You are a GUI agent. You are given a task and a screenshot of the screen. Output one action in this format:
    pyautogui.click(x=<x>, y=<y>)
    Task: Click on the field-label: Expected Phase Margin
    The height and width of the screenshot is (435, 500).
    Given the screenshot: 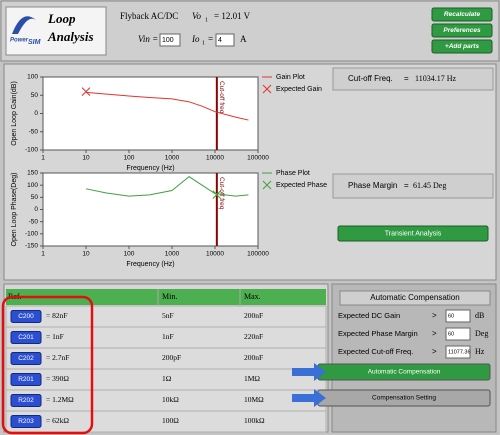 What is the action you would take?
    pyautogui.click(x=378, y=333)
    